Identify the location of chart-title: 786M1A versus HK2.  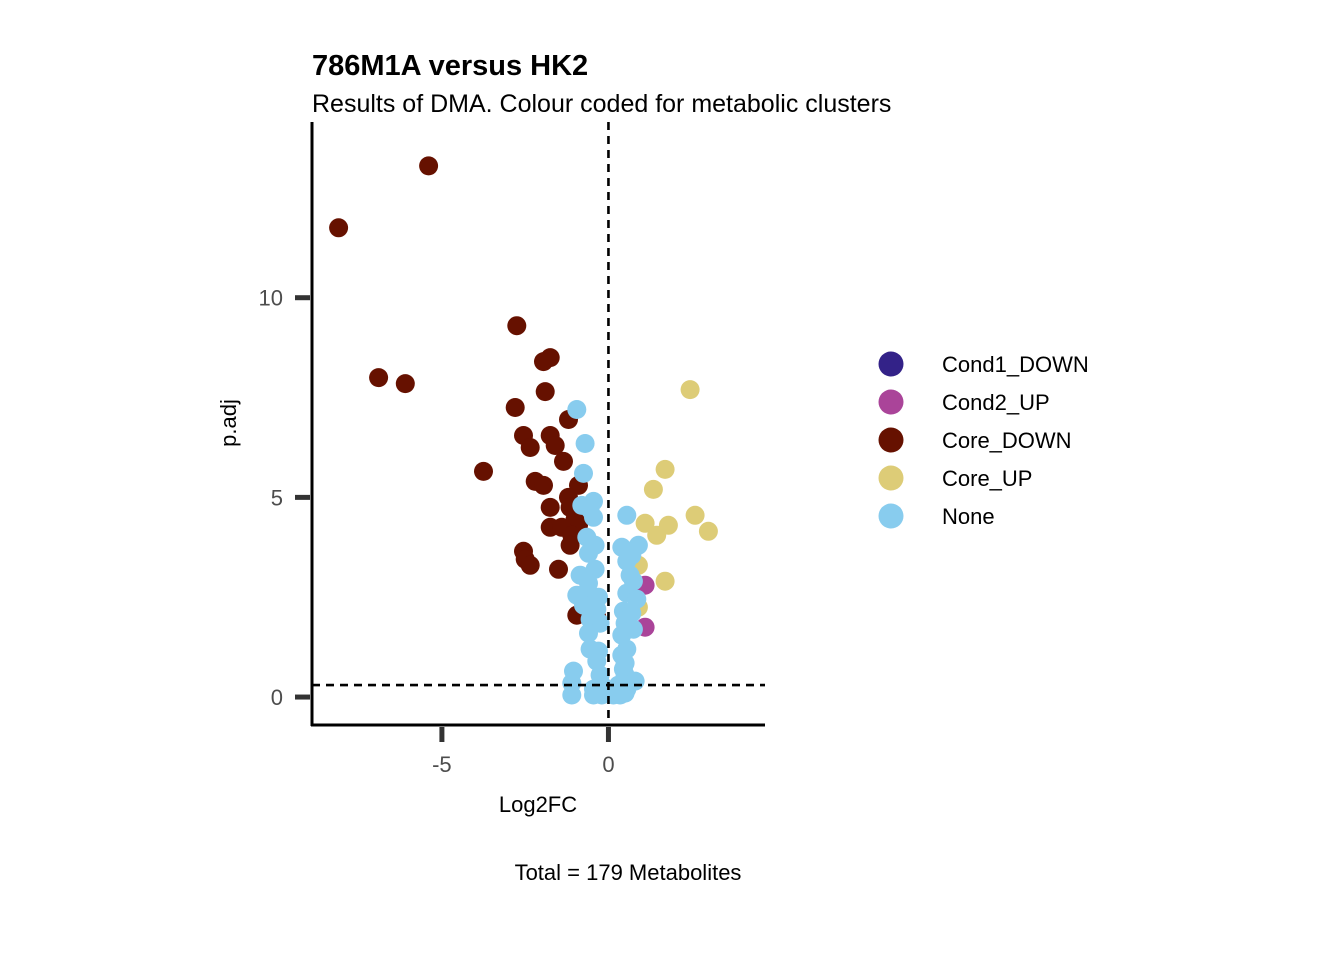
(450, 66).